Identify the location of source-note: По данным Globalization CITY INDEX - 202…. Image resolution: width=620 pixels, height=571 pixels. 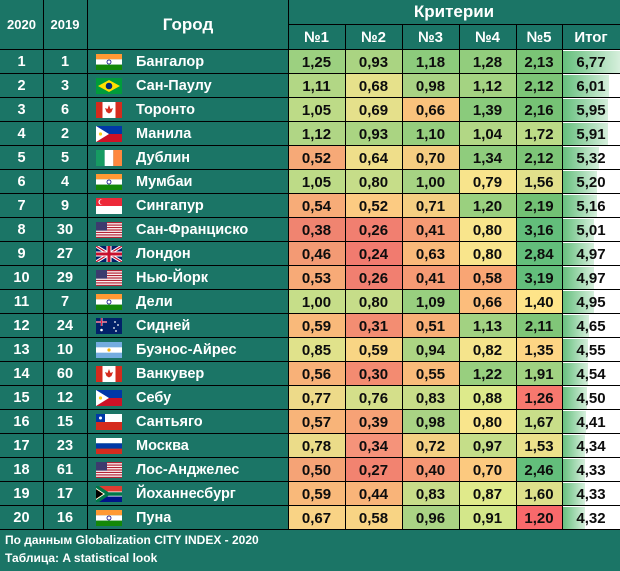
(132, 540).